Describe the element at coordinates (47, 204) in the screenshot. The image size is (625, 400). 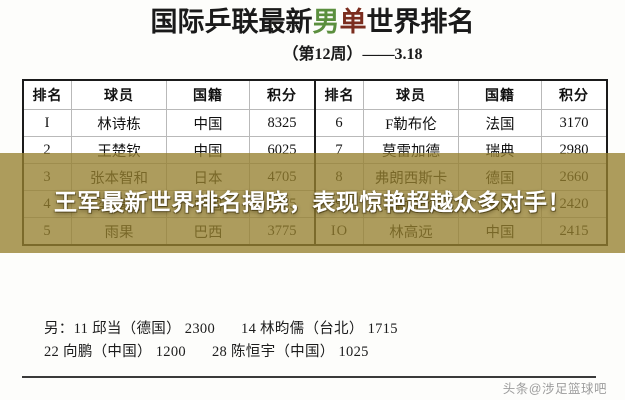
I see `cell-rank: 4` at that location.